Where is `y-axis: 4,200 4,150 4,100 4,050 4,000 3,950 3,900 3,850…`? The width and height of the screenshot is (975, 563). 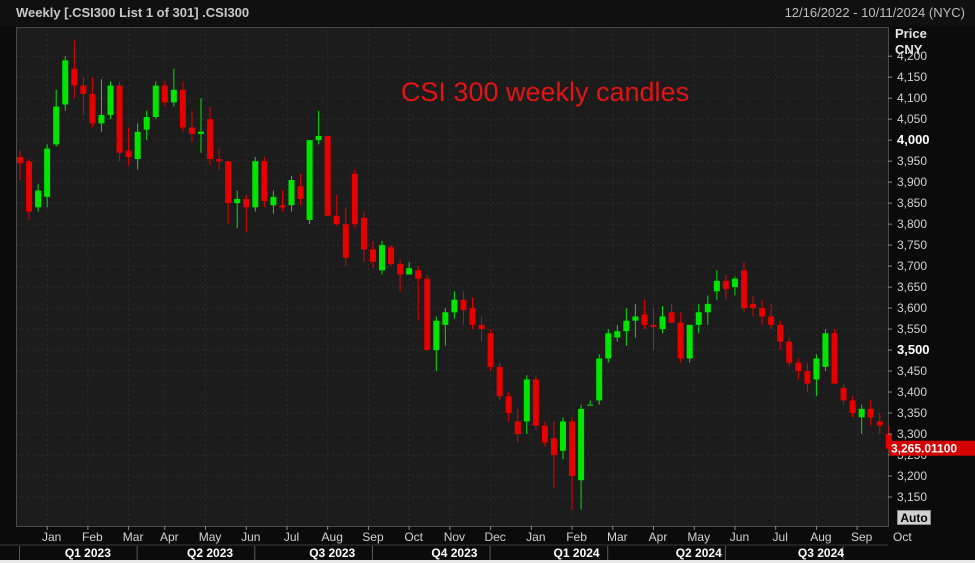
y-axis: 4,200 4,150 4,100 4,050 4,000 3,950 3,900 3,850… is located at coordinates (909, 276).